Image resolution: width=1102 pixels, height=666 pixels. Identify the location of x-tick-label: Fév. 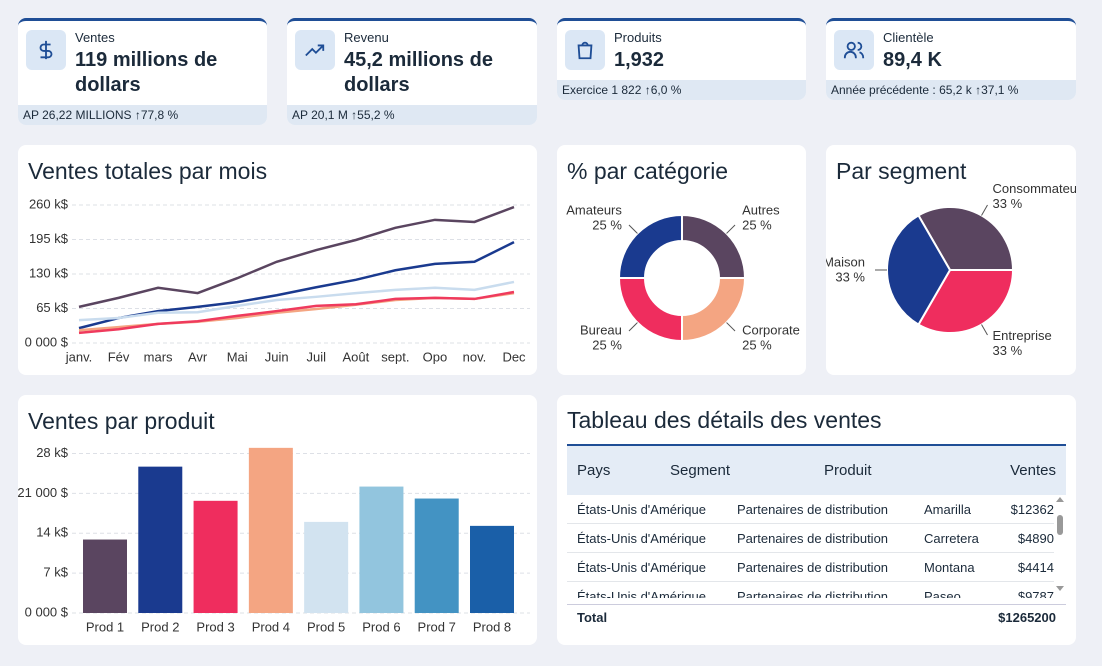
(119, 356).